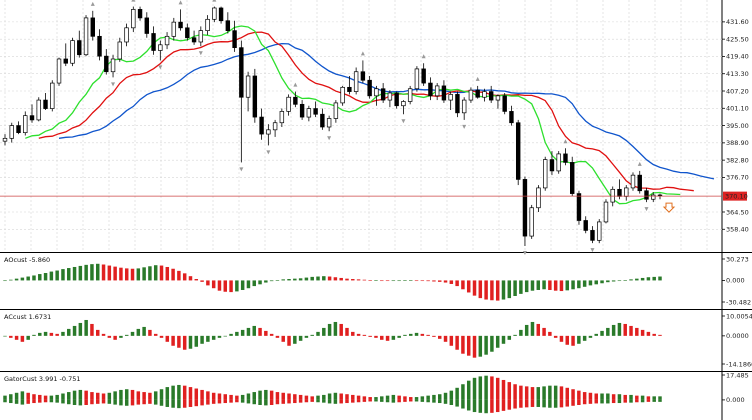 The image size is (752, 420). What do you see at coordinates (735, 400) in the screenshot?
I see `gator-tick-label: 0.000` at bounding box center [735, 400].